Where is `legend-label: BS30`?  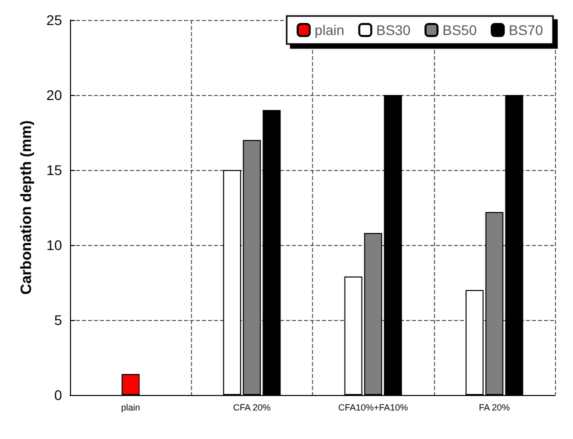 legend-label: BS30 is located at coordinates (393, 30).